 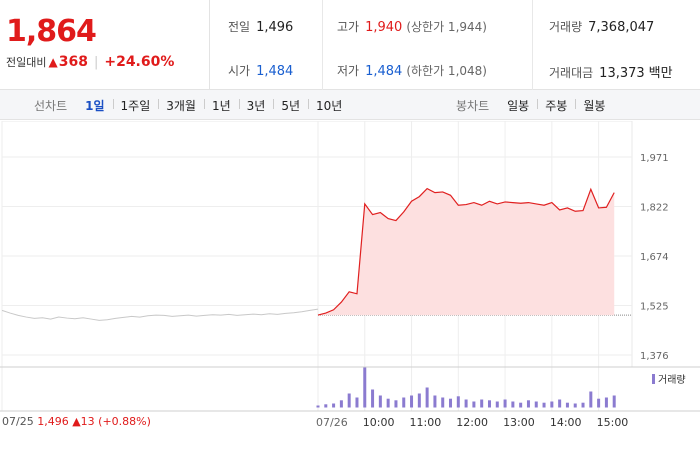 What do you see at coordinates (275, 27) in the screenshot?
I see `stat-value: 1,496` at bounding box center [275, 27].